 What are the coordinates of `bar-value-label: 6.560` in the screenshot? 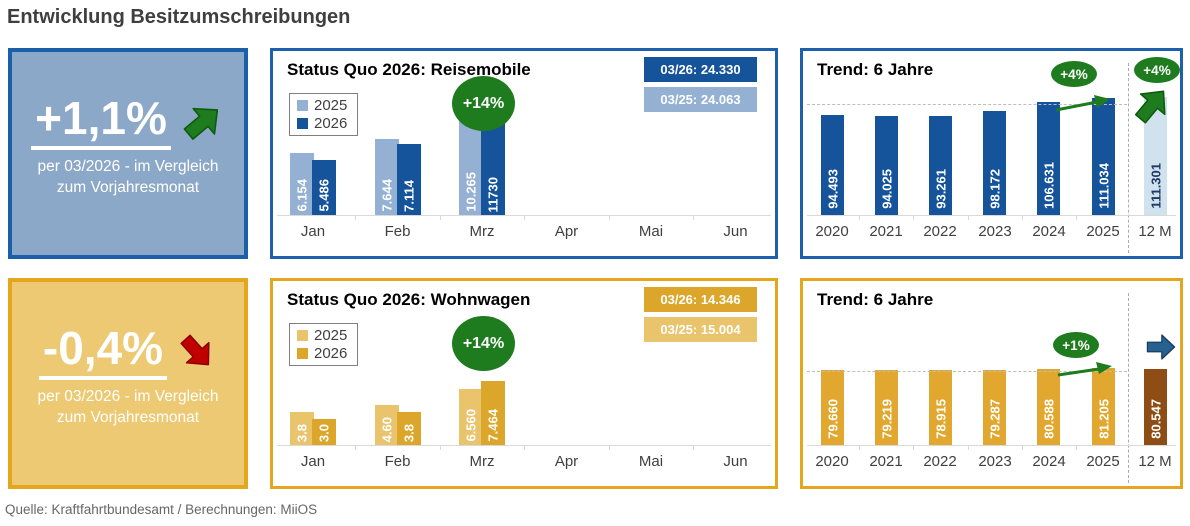 It's located at (471, 425).